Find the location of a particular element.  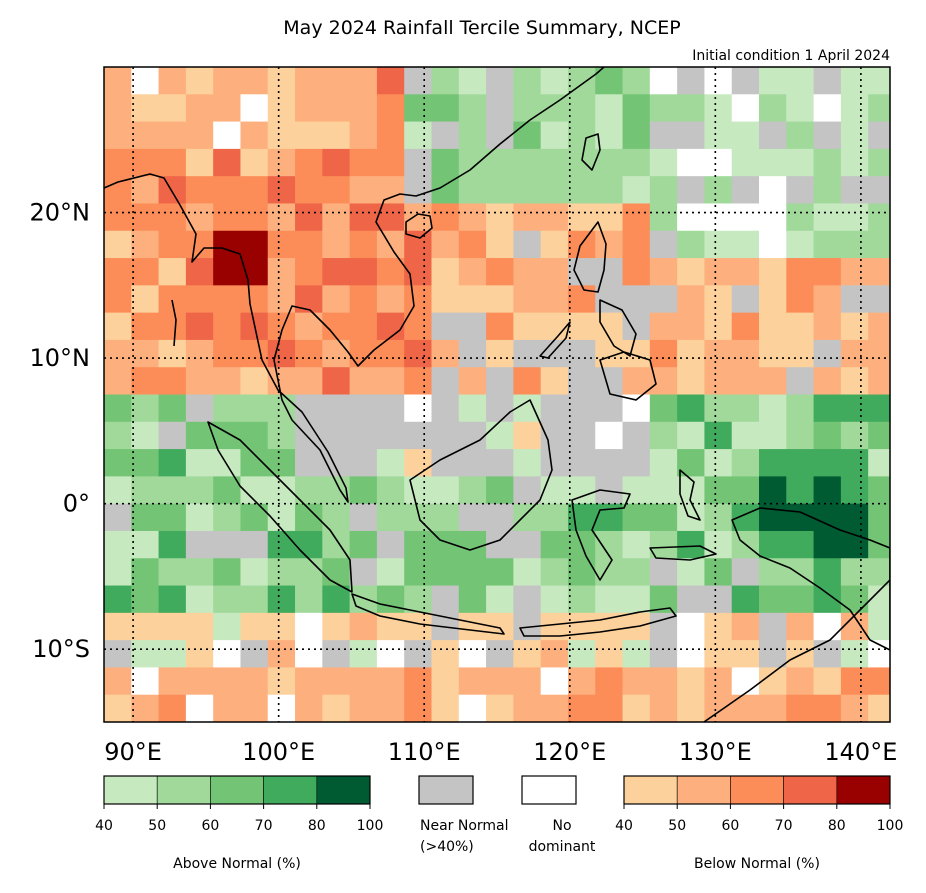

coast-seram is located at coordinates (683, 553).